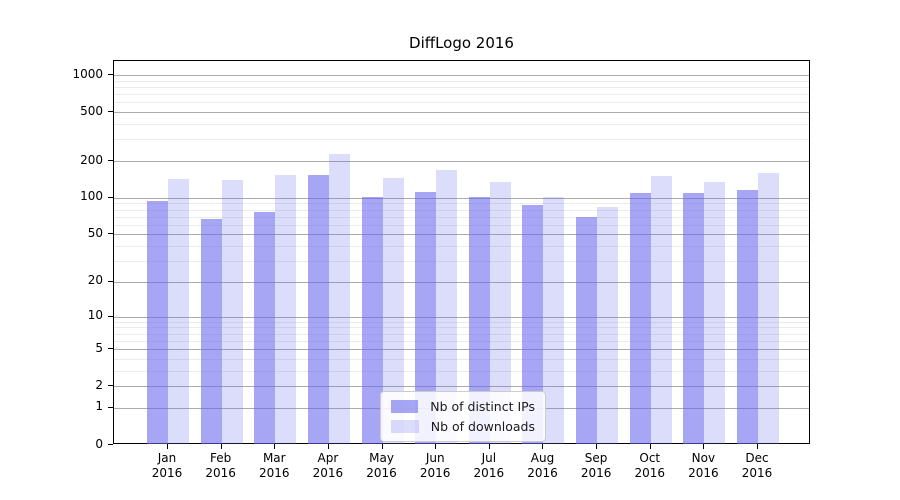  Describe the element at coordinates (405, 426) in the screenshot. I see `legend-swatch-downloads-icon` at that location.